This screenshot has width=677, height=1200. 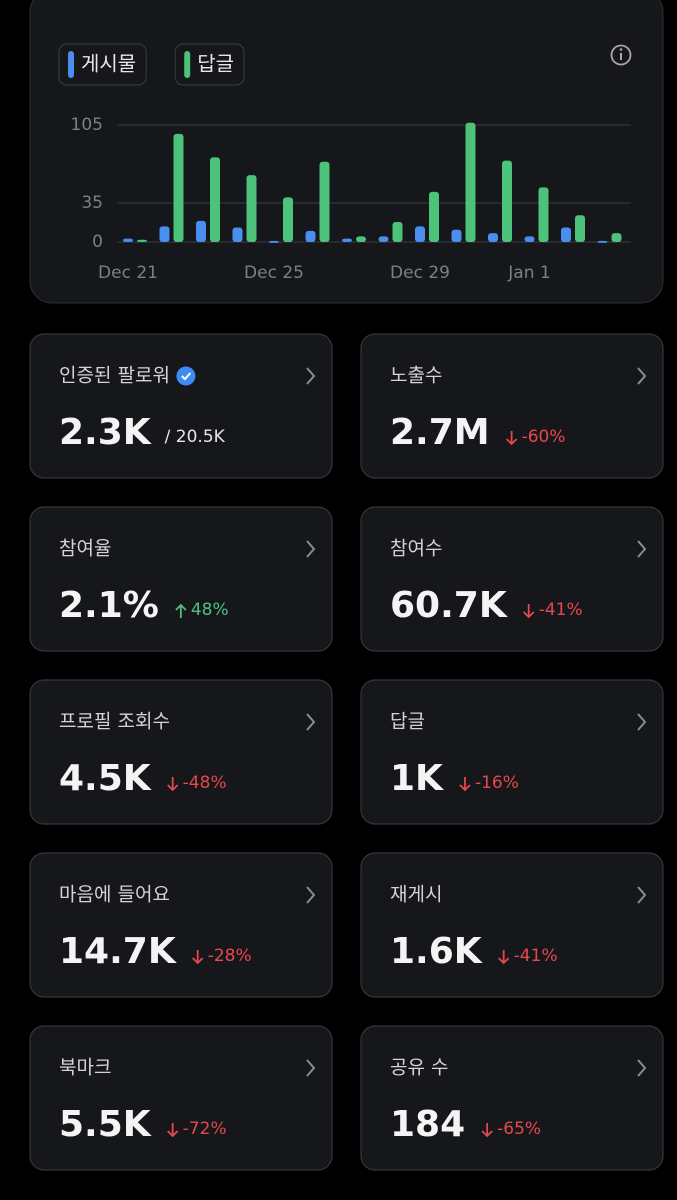 What do you see at coordinates (85, 549) in the screenshot?
I see `card-title: 참여율` at bounding box center [85, 549].